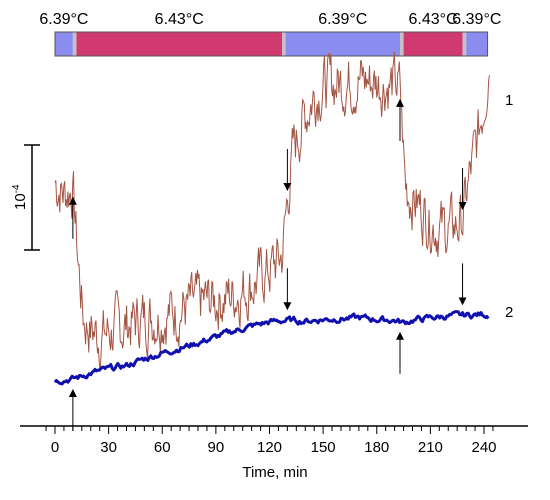 This screenshot has height=500, width=550. What do you see at coordinates (270, 19) in the screenshot?
I see `temperature-labels: 6.39°C 6.43°C 6.39°C 6.43°C6.39°C` at bounding box center [270, 19].